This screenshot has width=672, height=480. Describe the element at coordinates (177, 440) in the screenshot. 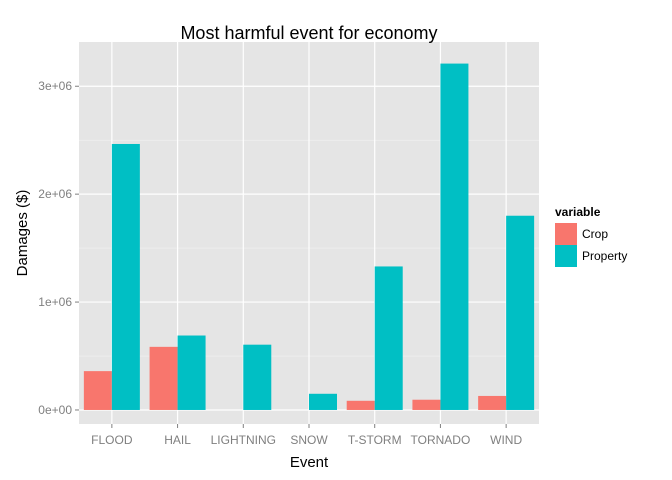

I see `x-tick-label: HAIL` at that location.